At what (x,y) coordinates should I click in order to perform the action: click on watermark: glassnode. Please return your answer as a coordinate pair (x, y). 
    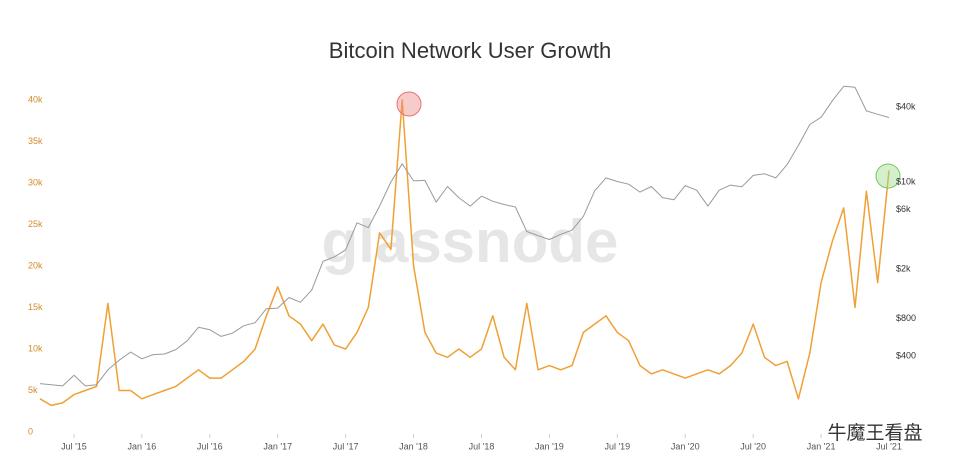
    Looking at the image, I should click on (470, 241).